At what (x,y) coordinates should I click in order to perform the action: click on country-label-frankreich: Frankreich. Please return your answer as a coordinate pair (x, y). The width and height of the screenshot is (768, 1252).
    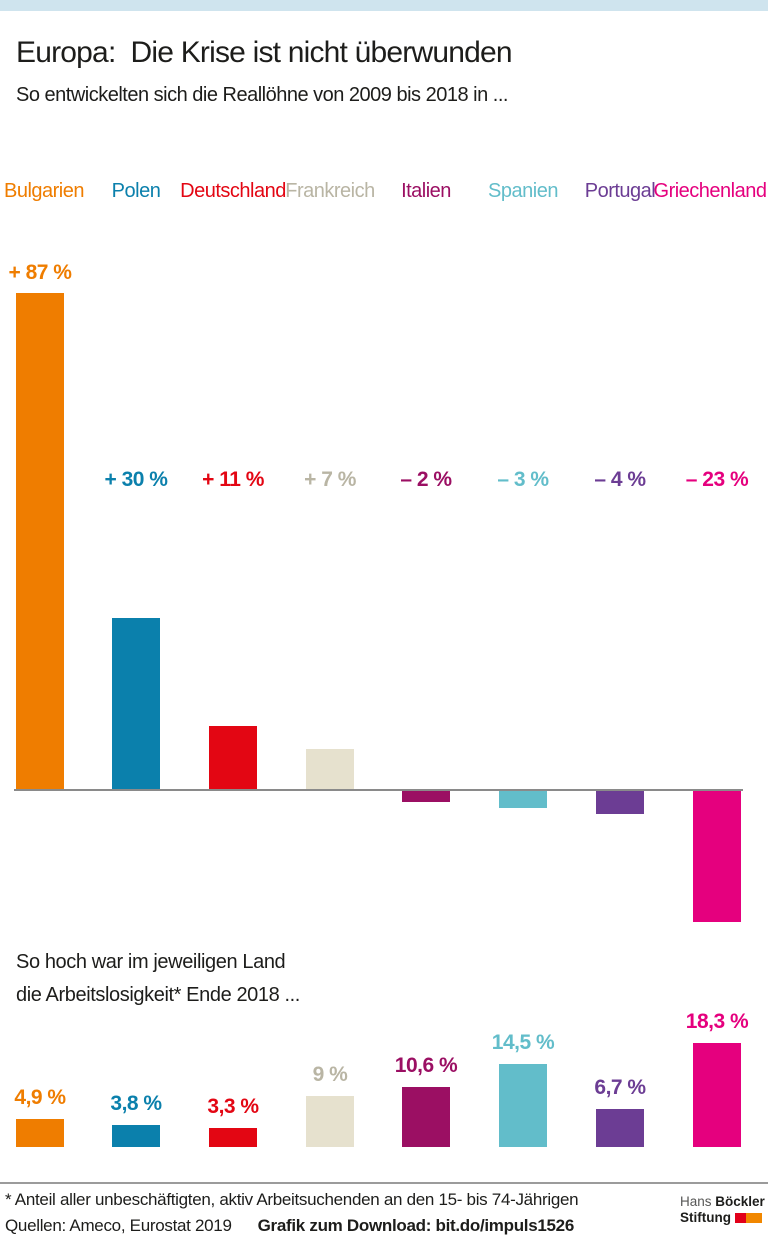
    Looking at the image, I should click on (330, 191).